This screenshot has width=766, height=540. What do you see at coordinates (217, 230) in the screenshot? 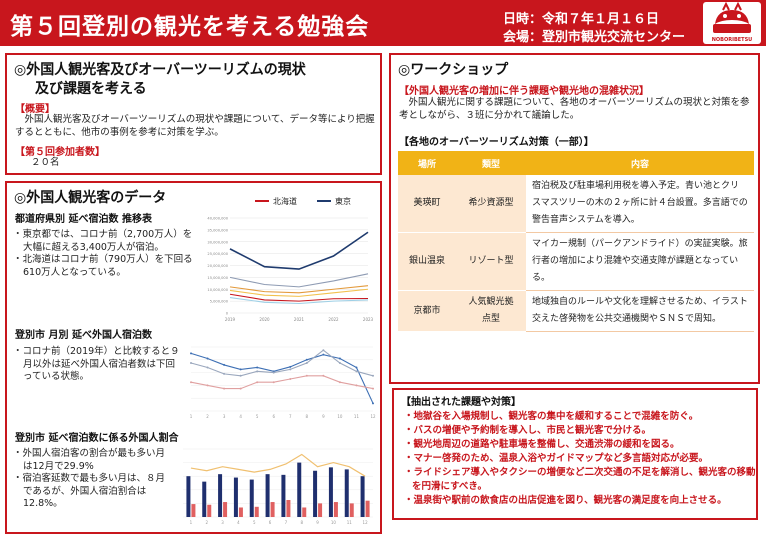
I see `y-tick-label: 35,000,000` at bounding box center [217, 230].